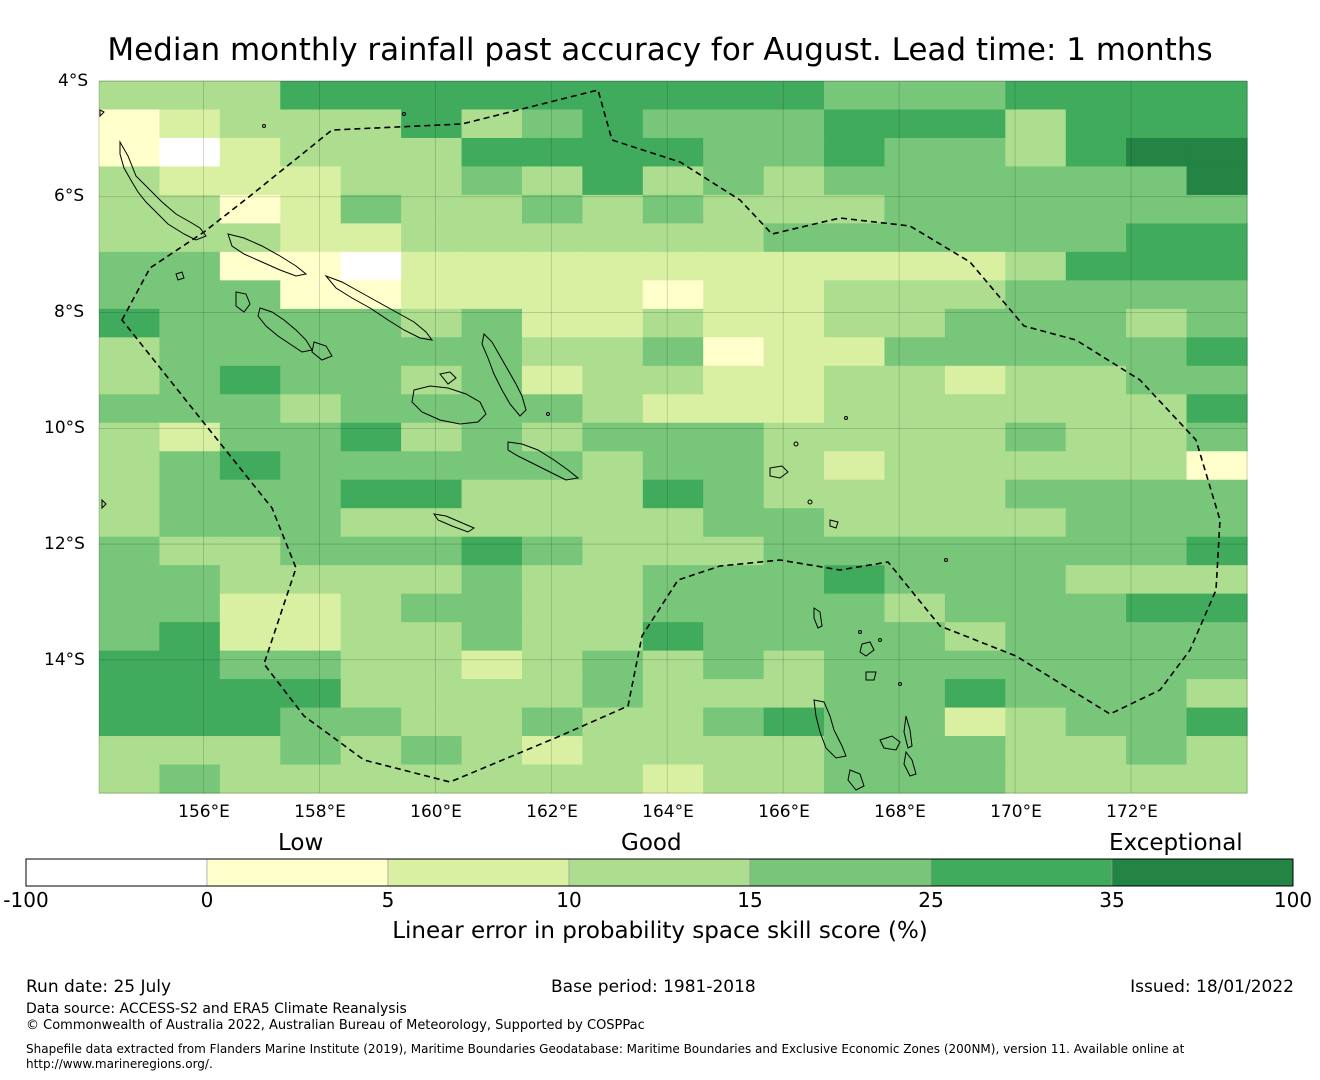 Image resolution: width=1320 pixels, height=1080 pixels. Describe the element at coordinates (243, 302) in the screenshot. I see `island-vella-lavella` at that location.